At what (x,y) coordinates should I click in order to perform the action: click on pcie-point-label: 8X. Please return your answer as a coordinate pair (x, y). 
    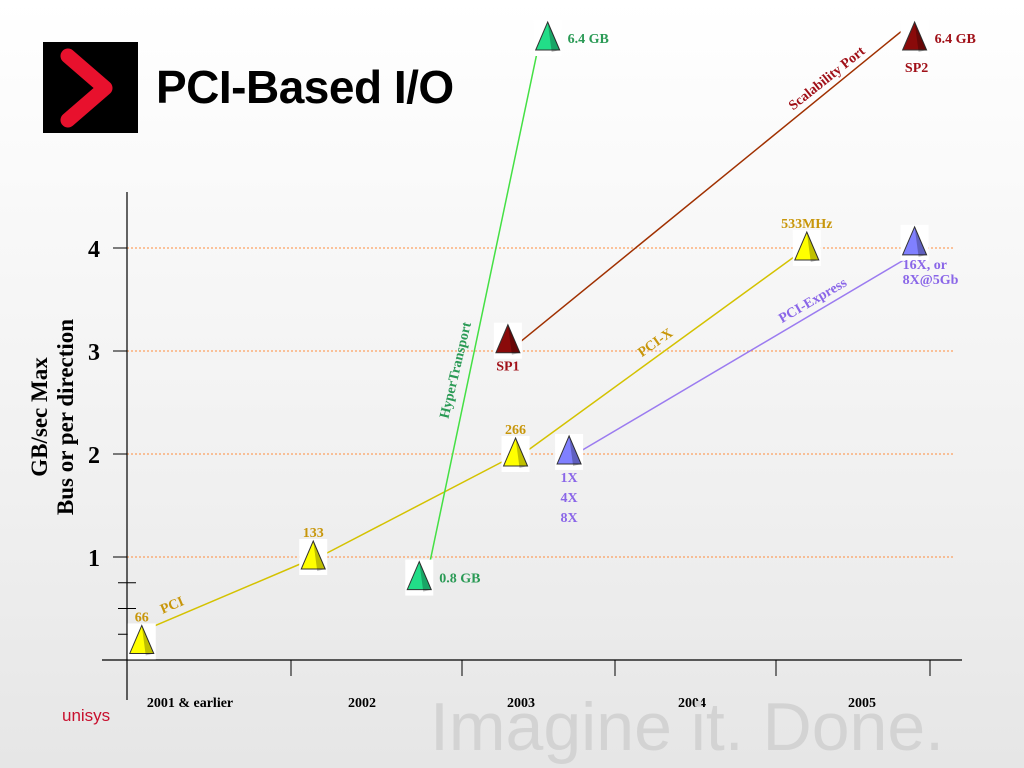
    Looking at the image, I should click on (569, 518).